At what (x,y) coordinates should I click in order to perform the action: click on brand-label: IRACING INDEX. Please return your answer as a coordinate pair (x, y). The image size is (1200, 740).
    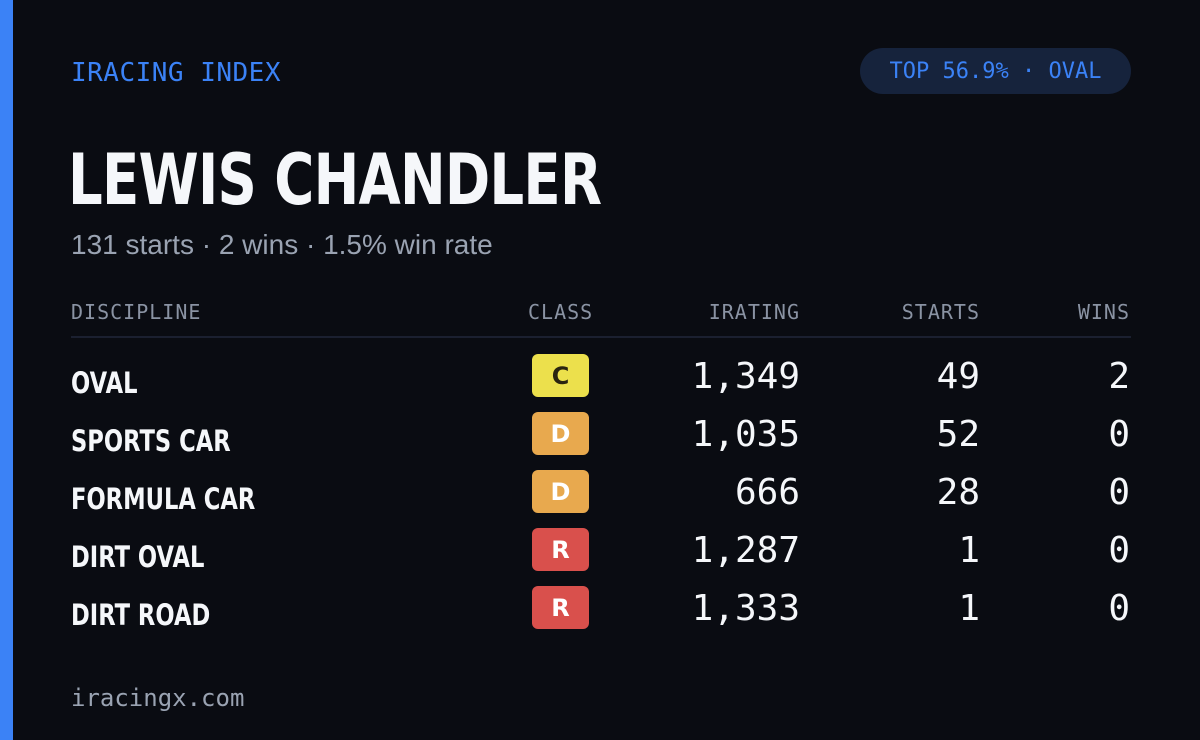
    Looking at the image, I should click on (176, 73).